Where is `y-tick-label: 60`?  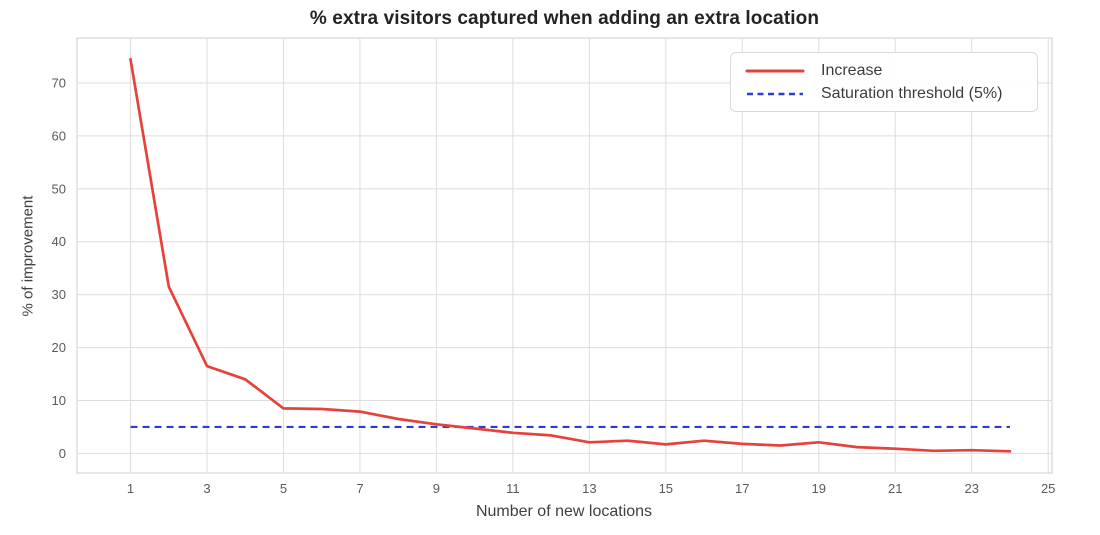
y-tick-label: 60 is located at coordinates (59, 135).